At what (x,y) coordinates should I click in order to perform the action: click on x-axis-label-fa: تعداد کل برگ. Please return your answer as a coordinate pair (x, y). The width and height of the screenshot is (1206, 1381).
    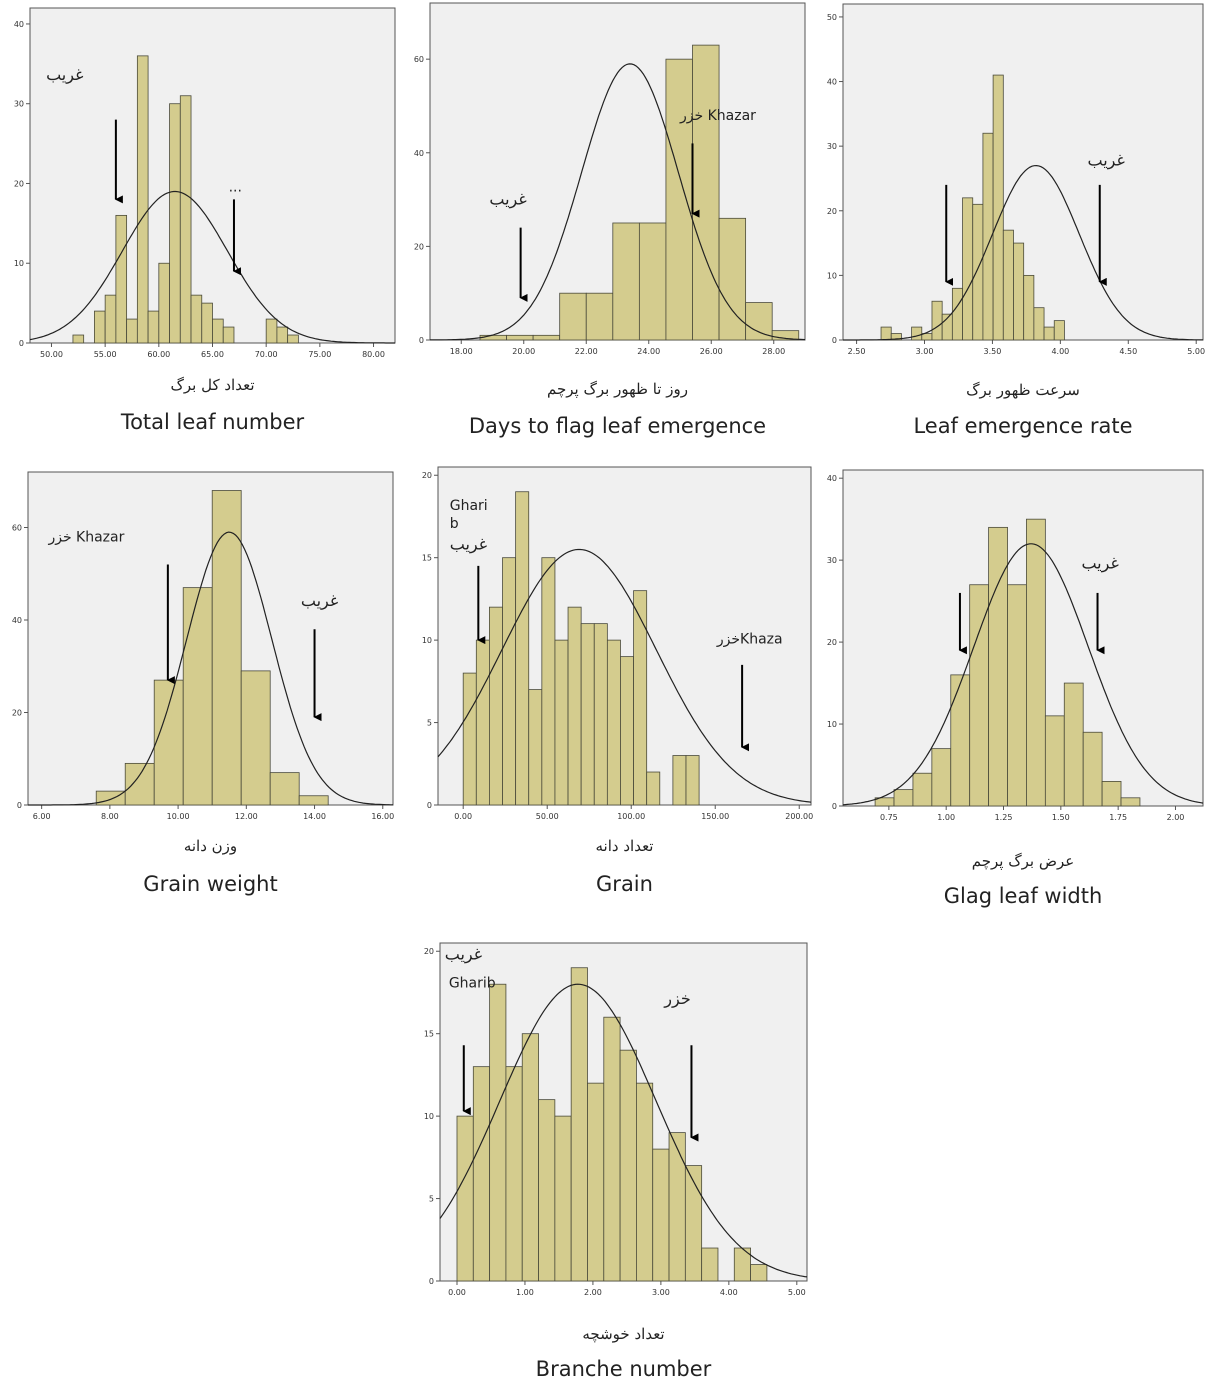
    Looking at the image, I should click on (212, 385).